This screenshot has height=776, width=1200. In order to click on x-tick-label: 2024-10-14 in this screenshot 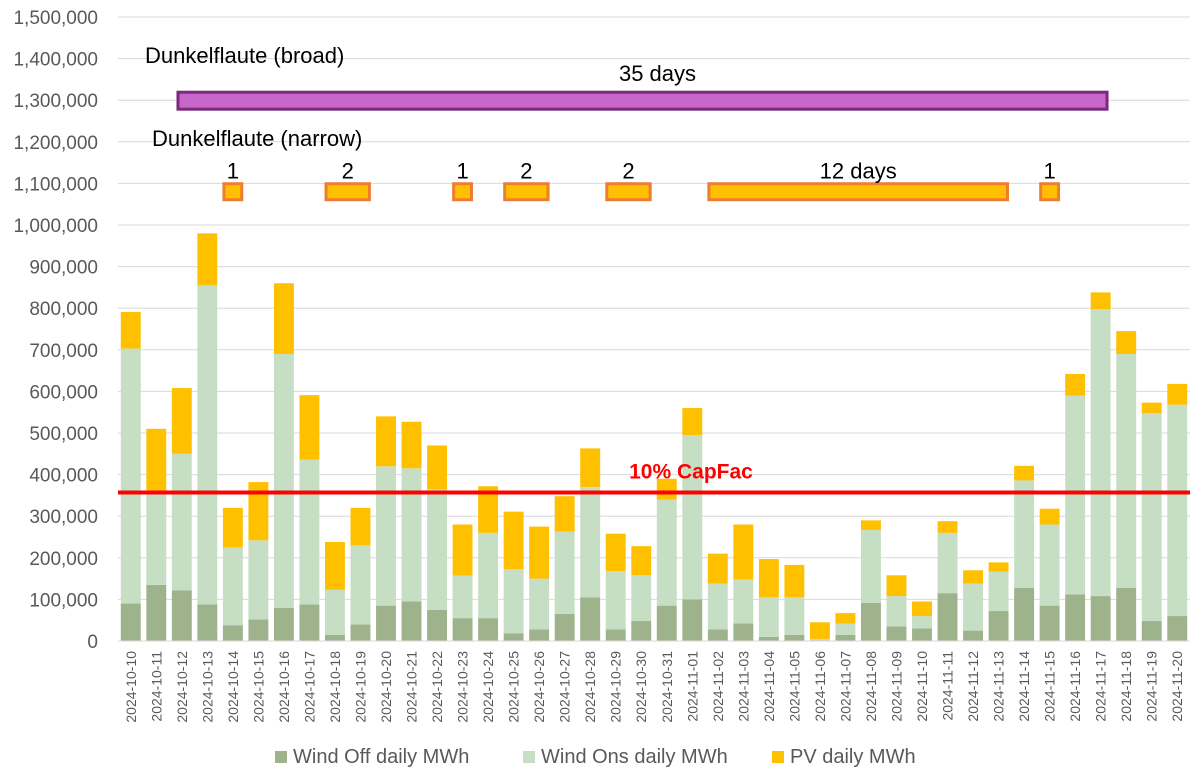, I will do `click(233, 687)`.